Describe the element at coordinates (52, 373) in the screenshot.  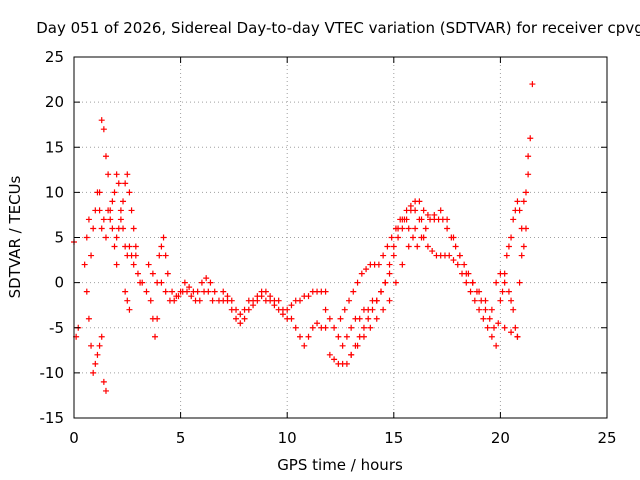
I see `y-tick-label: -10` at that location.